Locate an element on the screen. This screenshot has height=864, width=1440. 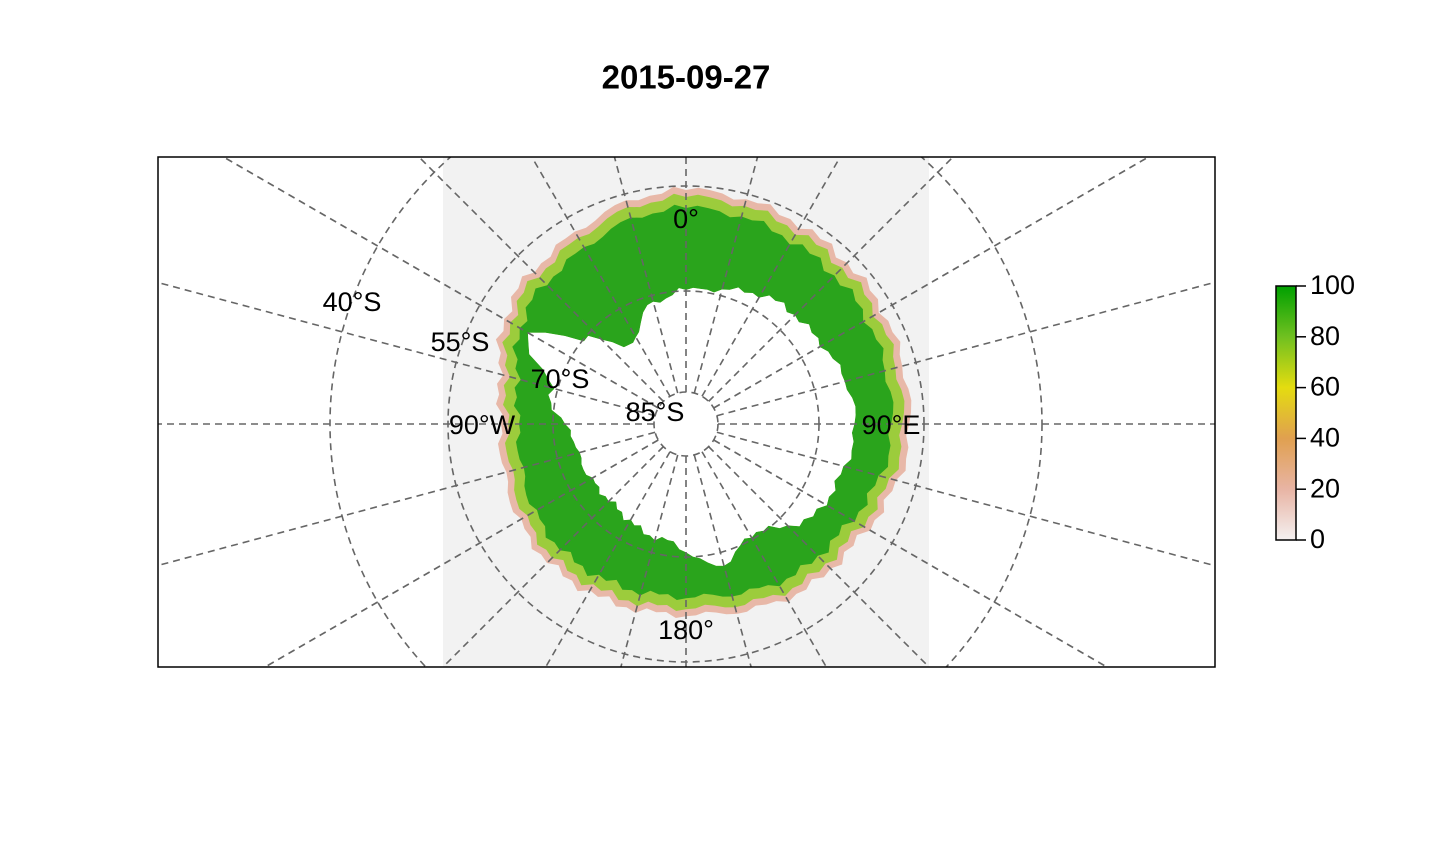
color-bar is located at coordinates (1286, 413).